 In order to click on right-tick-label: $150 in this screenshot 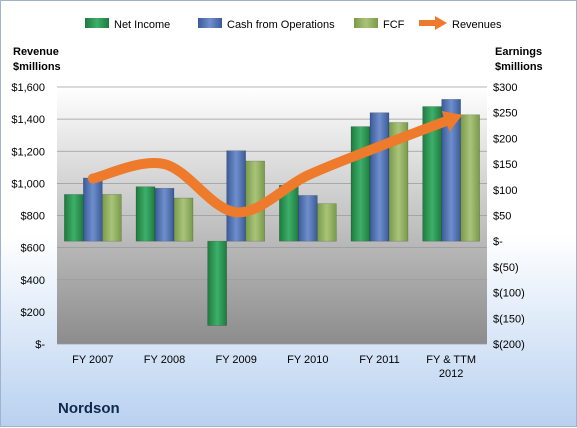, I will do `click(505, 165)`.